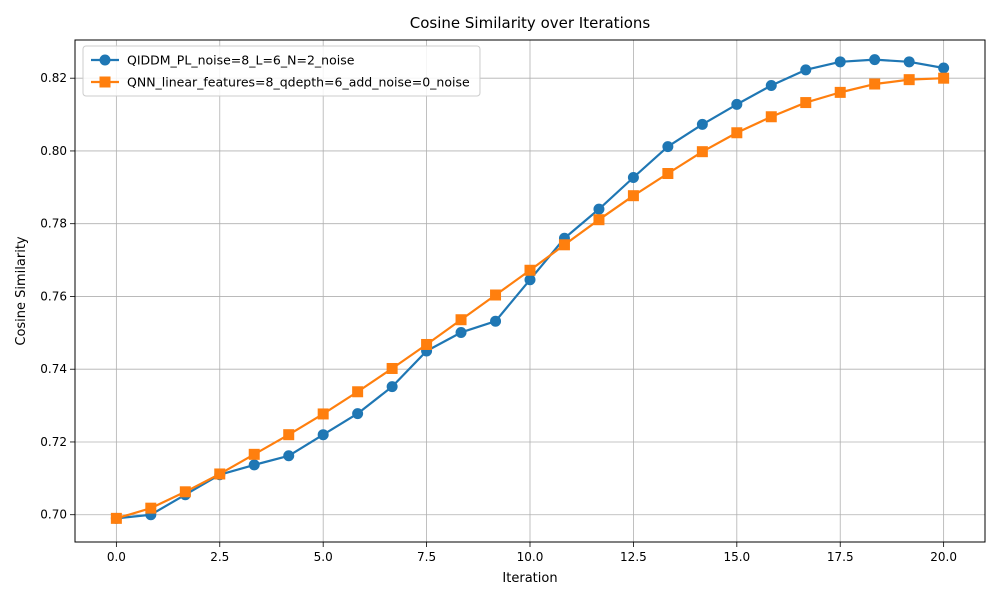  Describe the element at coordinates (840, 557) in the screenshot. I see `x-tick-label: 17.5` at that location.